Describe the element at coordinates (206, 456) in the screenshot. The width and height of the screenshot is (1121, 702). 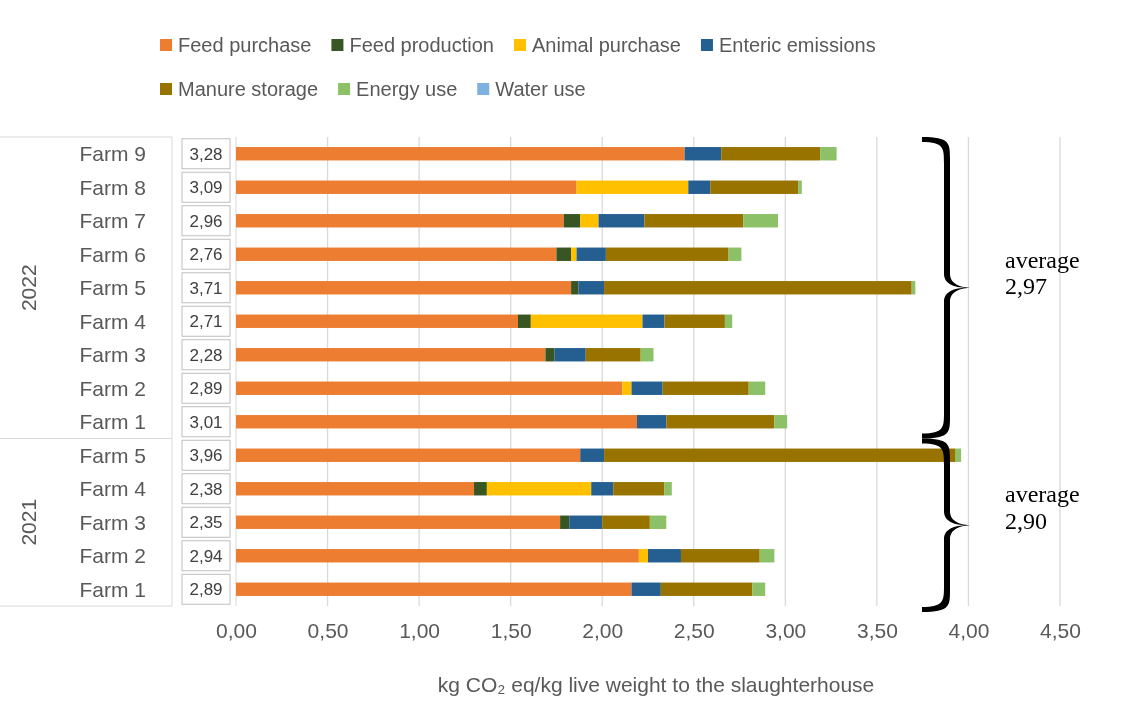
I see `total-label: 3,96` at that location.